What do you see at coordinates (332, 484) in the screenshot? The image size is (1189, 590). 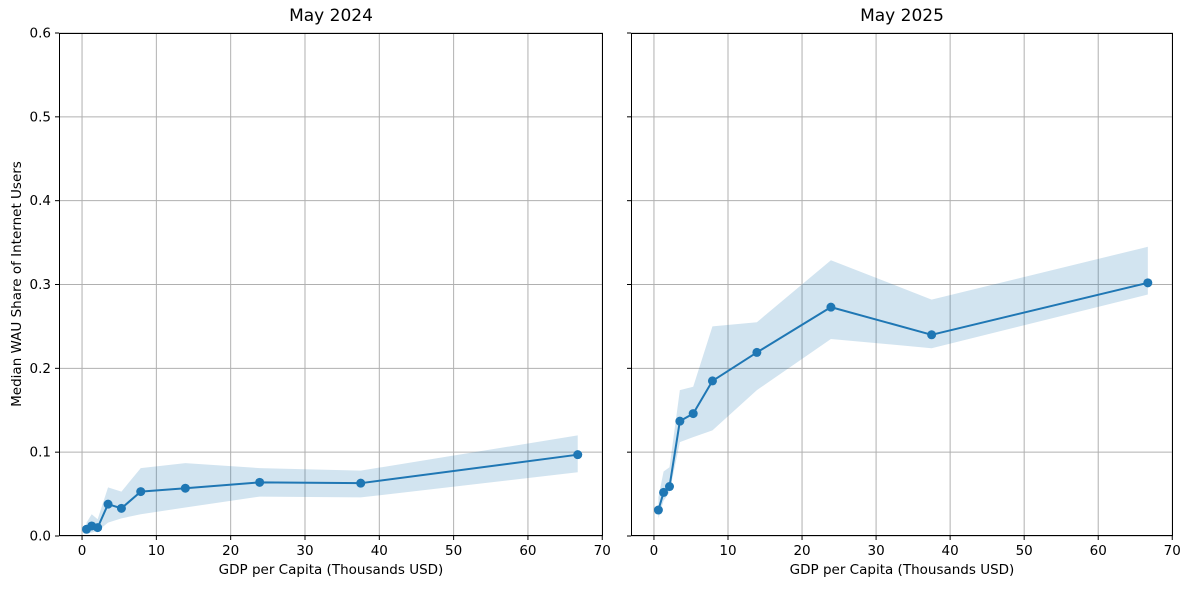 I see `confidence-band` at bounding box center [332, 484].